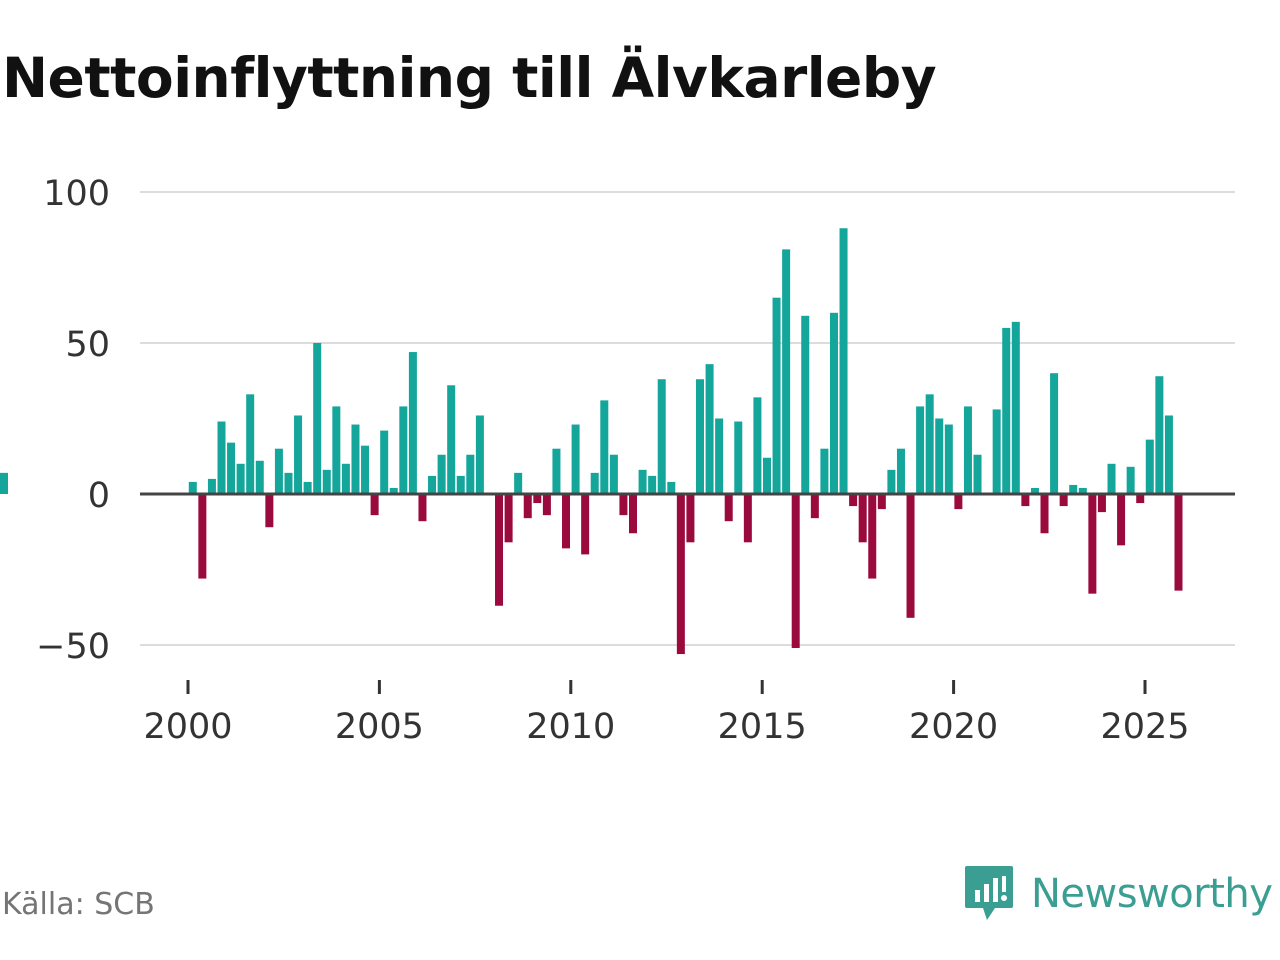 This screenshot has width=1280, height=960. Describe the element at coordinates (762, 727) in the screenshot. I see `x-tick-label: 2015` at that location.